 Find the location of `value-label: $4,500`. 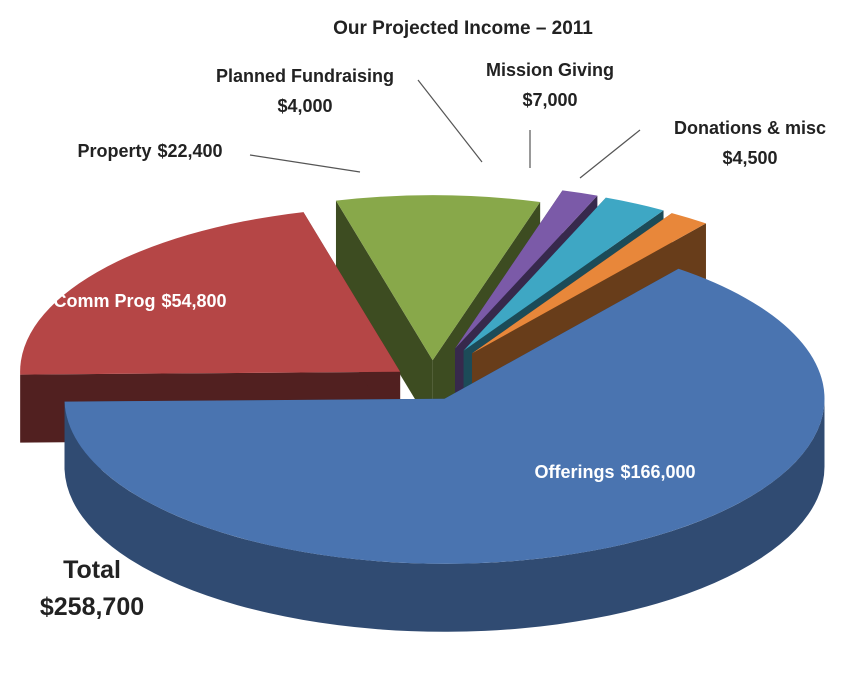

value-label: $4,500 is located at coordinates (749, 158).